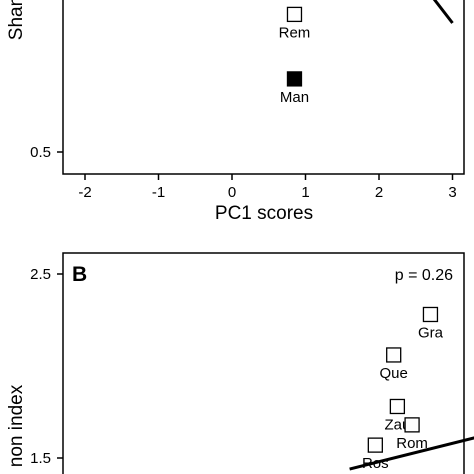  I want to click on point-label: Ros, so click(375, 463).